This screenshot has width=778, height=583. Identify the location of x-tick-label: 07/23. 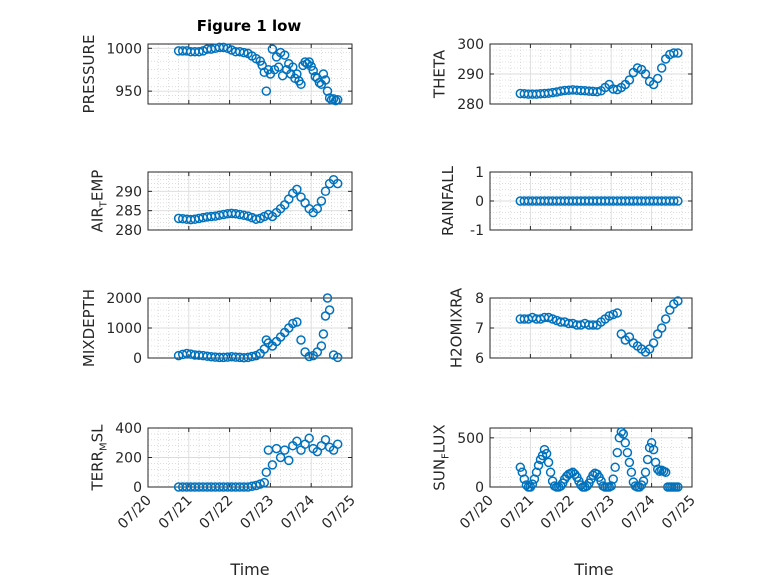
(257, 513).